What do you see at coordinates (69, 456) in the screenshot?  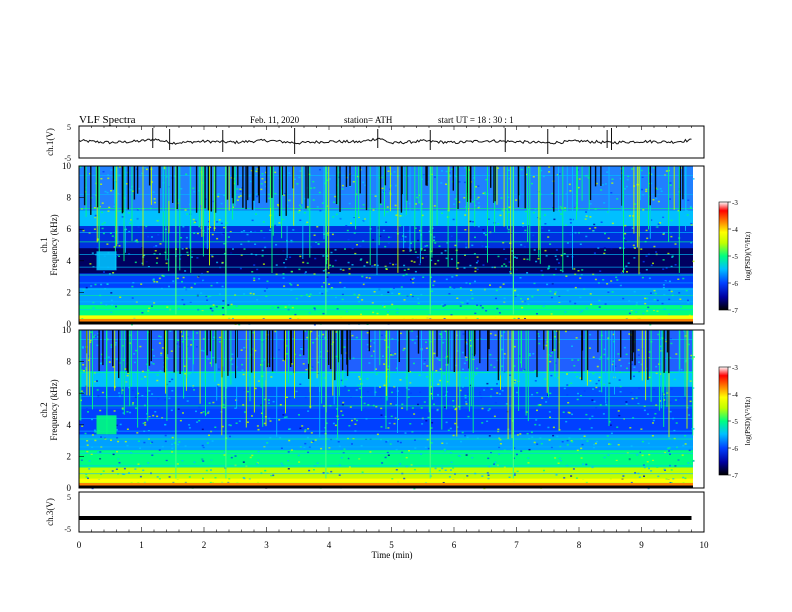 I see `ch2-freq-tick-label: 2` at bounding box center [69, 456].